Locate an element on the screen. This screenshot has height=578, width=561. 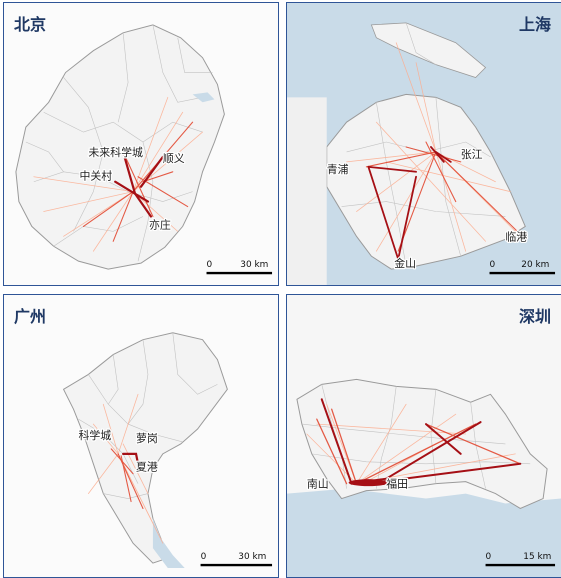
panel-title: 上海 is located at coordinates (534, 24).